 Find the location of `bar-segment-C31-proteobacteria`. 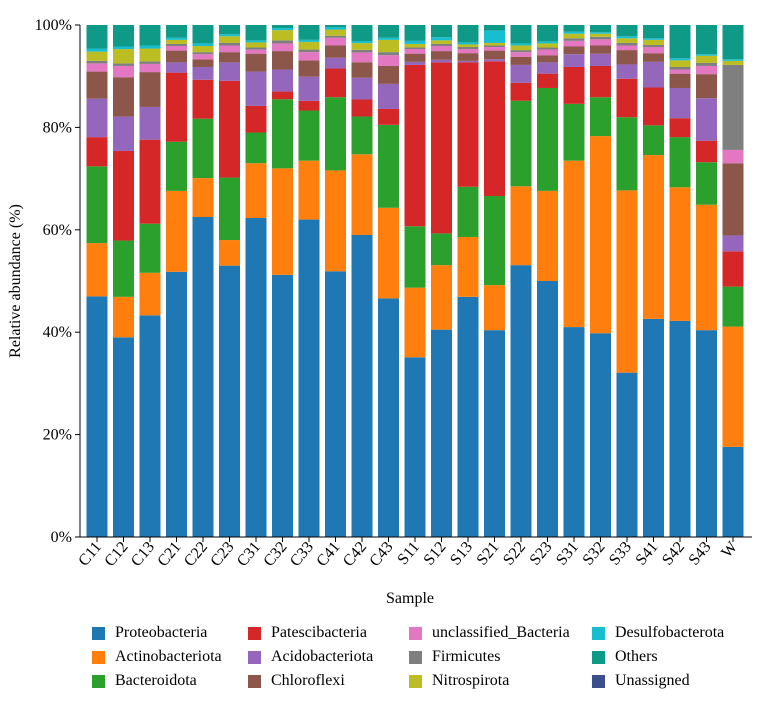

bar-segment-C31-proteobacteria is located at coordinates (256, 377).